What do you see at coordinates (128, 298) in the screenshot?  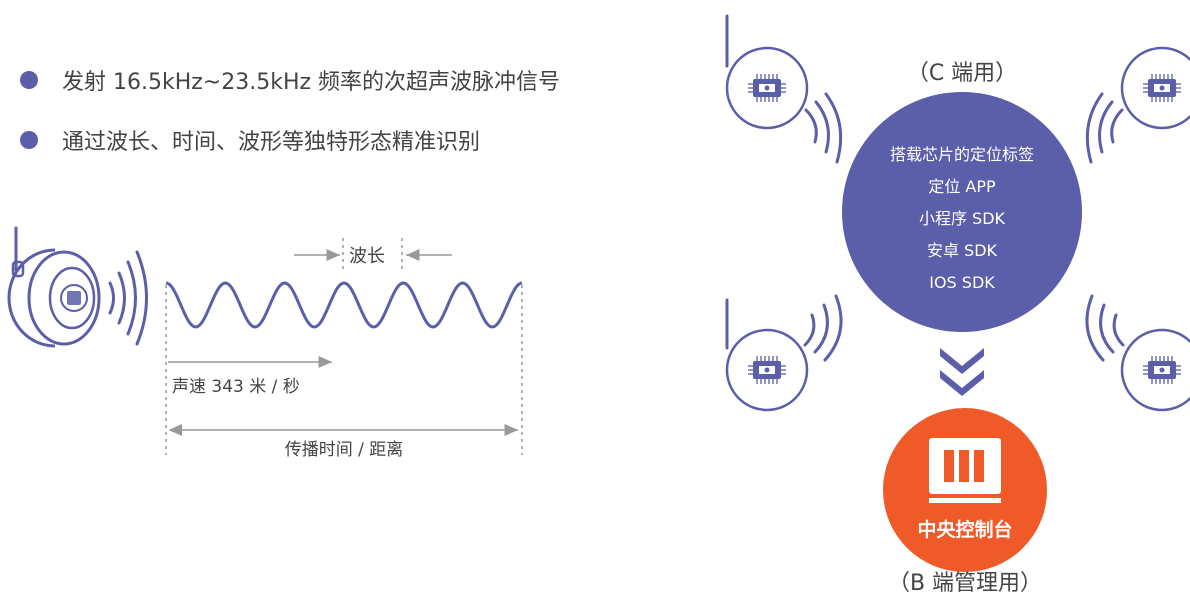 I see `sound-wave-icon` at bounding box center [128, 298].